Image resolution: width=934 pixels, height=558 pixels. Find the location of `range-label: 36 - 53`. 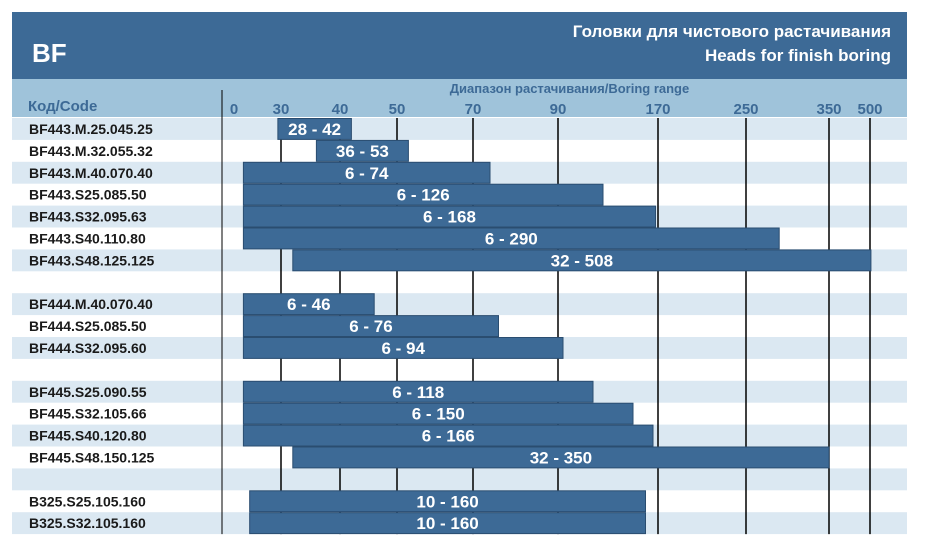

range-label: 36 - 53 is located at coordinates (362, 151).